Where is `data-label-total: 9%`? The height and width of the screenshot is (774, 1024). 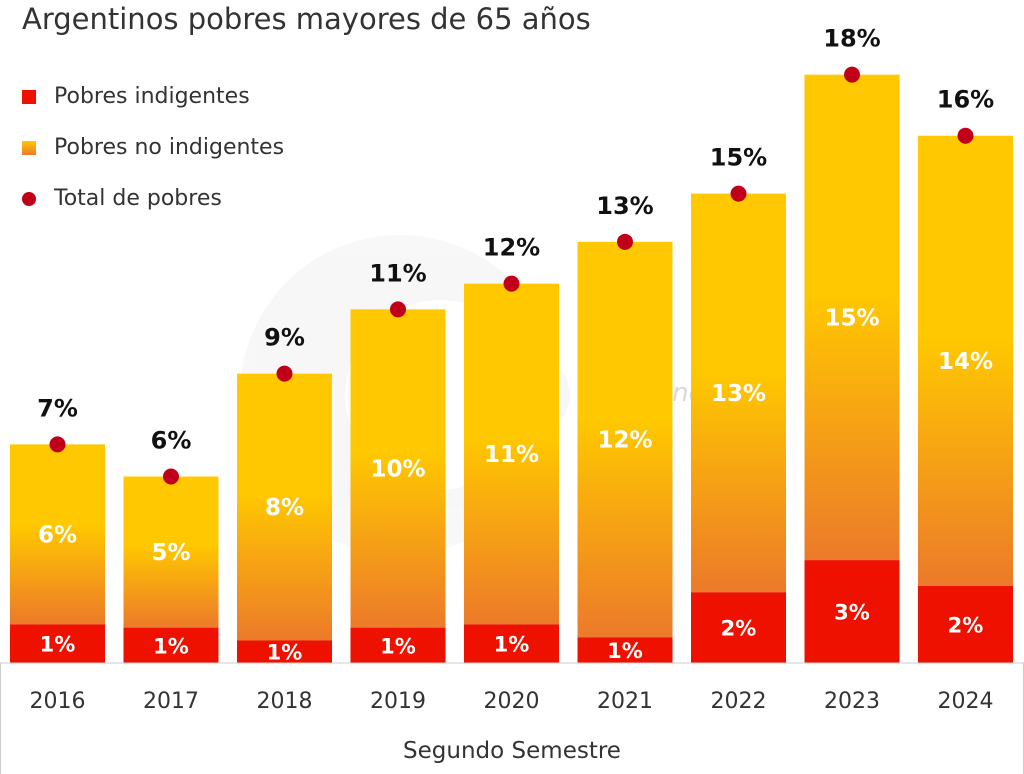
data-label-total: 9% is located at coordinates (284, 338).